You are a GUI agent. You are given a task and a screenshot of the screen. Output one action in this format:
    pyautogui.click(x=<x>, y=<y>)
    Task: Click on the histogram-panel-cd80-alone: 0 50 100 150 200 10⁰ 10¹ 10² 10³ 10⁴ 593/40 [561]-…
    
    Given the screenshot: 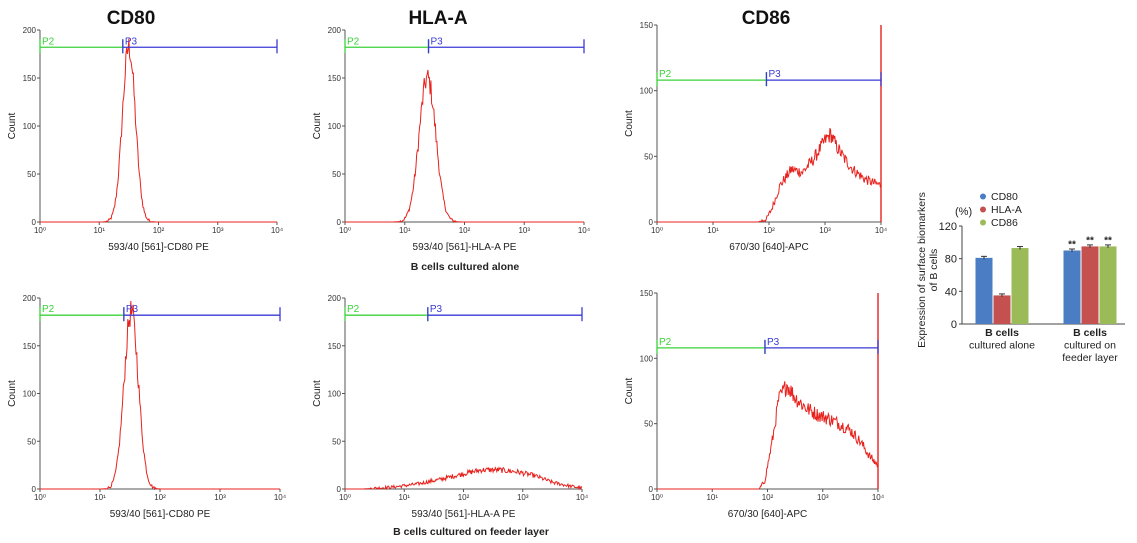 What is the action you would take?
    pyautogui.click(x=145, y=139)
    